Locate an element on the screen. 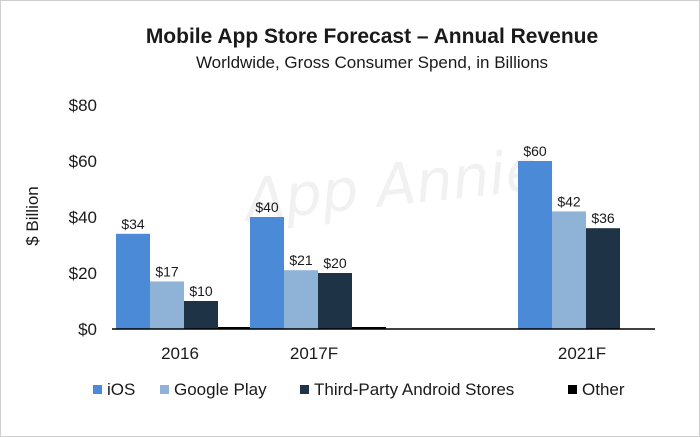 The image size is (700, 437). bar-ios-2017f is located at coordinates (267, 273).